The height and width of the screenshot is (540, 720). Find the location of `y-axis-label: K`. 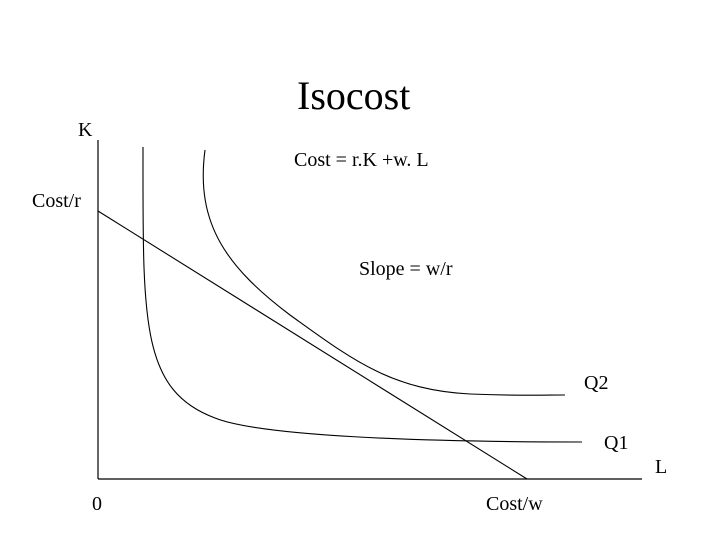

y-axis-label: K is located at coordinates (85, 130).